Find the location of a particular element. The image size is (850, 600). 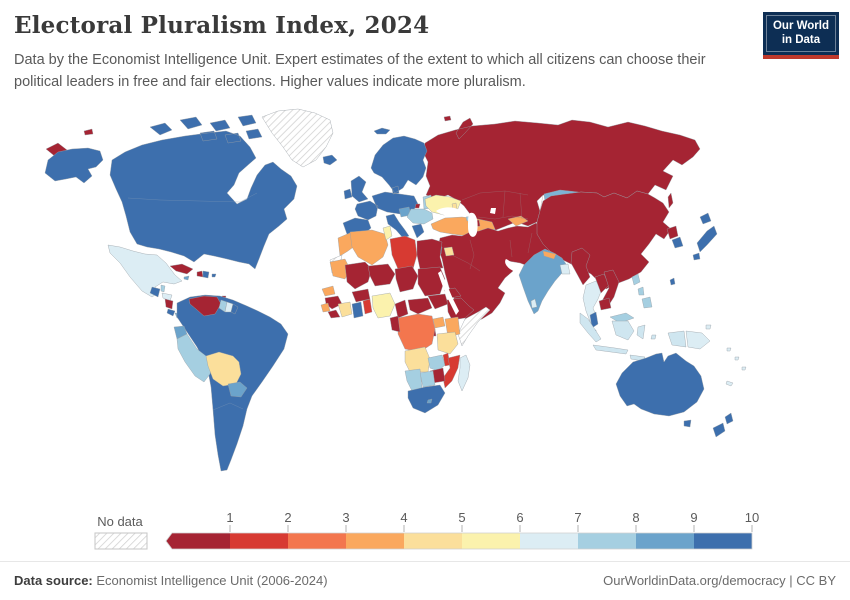

country-zambia is located at coordinates (436, 363).